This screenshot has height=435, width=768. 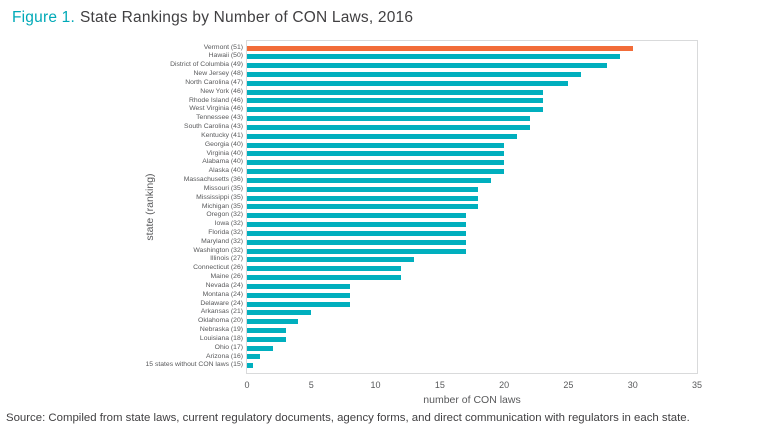 I want to click on bar-row: North Carolina (47), so click(x=350, y=83).